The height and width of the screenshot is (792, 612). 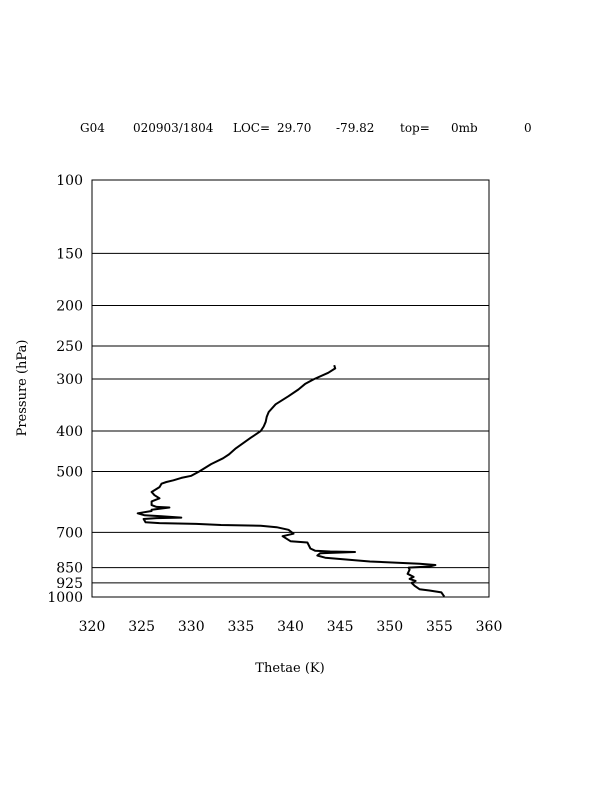 What do you see at coordinates (22, 388) in the screenshot?
I see `y-axis-label: Pressure (hPa)` at bounding box center [22, 388].